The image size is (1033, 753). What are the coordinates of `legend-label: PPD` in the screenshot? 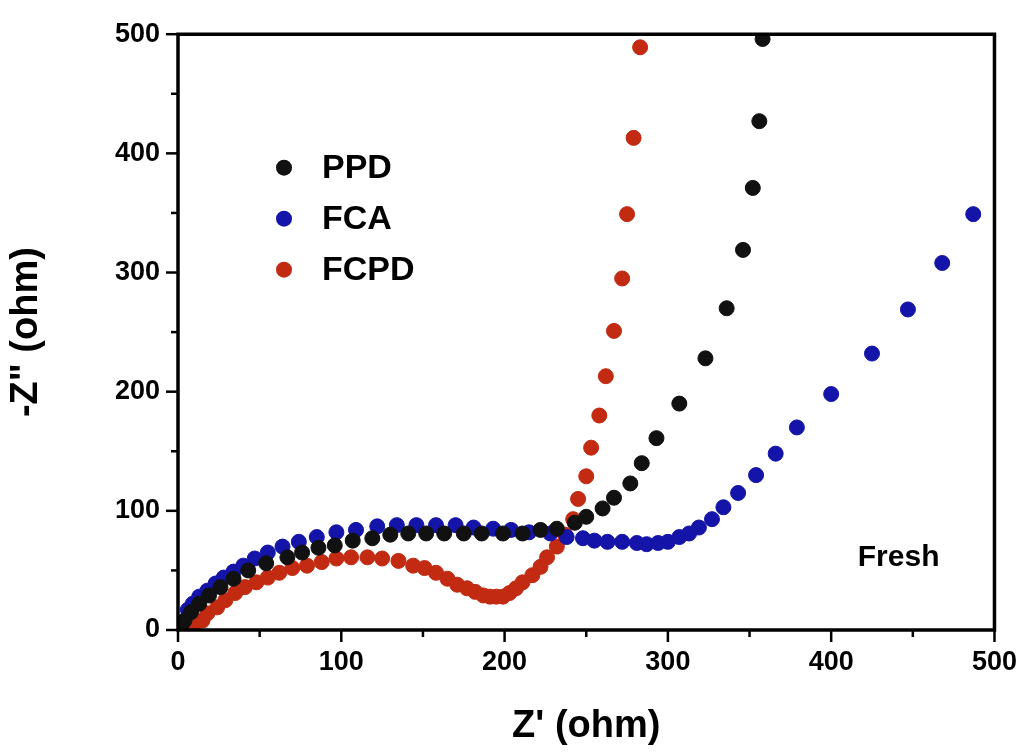 It's located at (357, 166).